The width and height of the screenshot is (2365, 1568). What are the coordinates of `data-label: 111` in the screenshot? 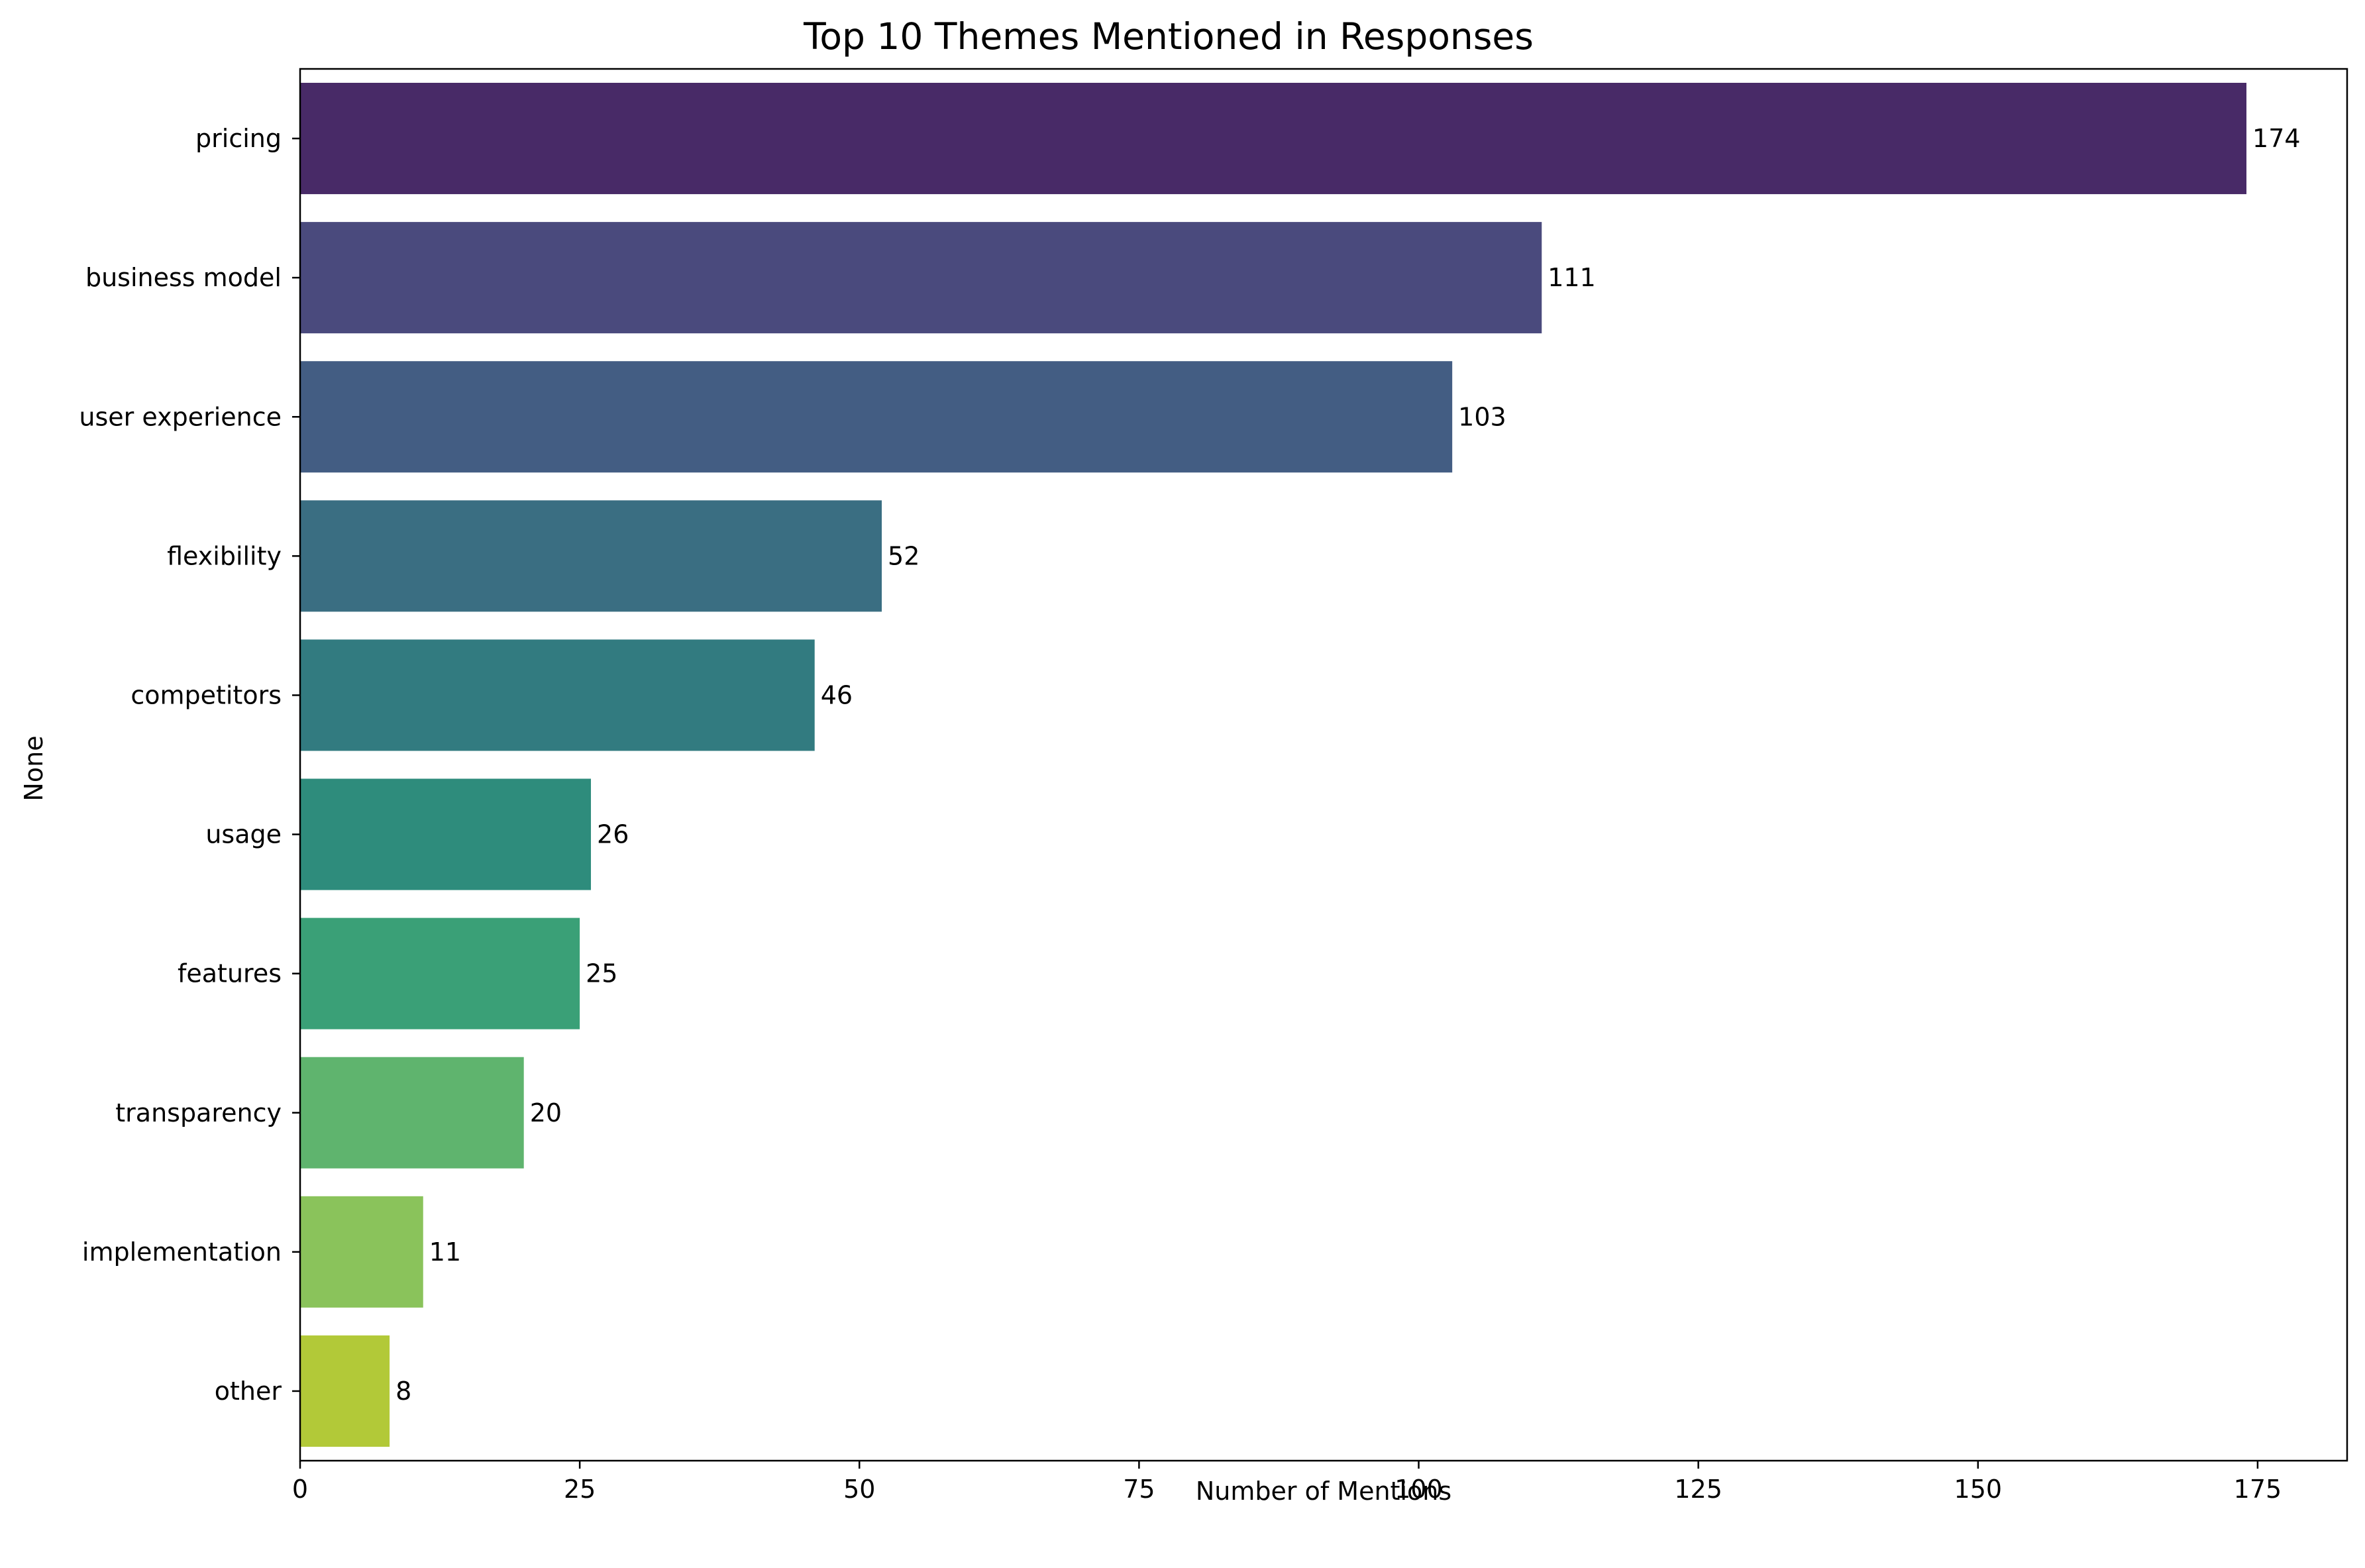 It's located at (1572, 277).